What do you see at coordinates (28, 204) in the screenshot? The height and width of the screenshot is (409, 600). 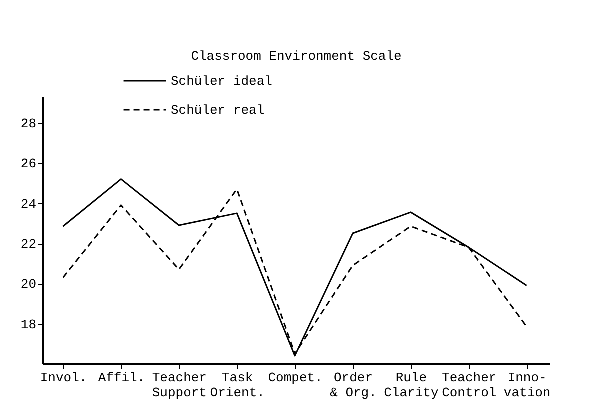 I see `y-tick-label: 24` at bounding box center [28, 204].